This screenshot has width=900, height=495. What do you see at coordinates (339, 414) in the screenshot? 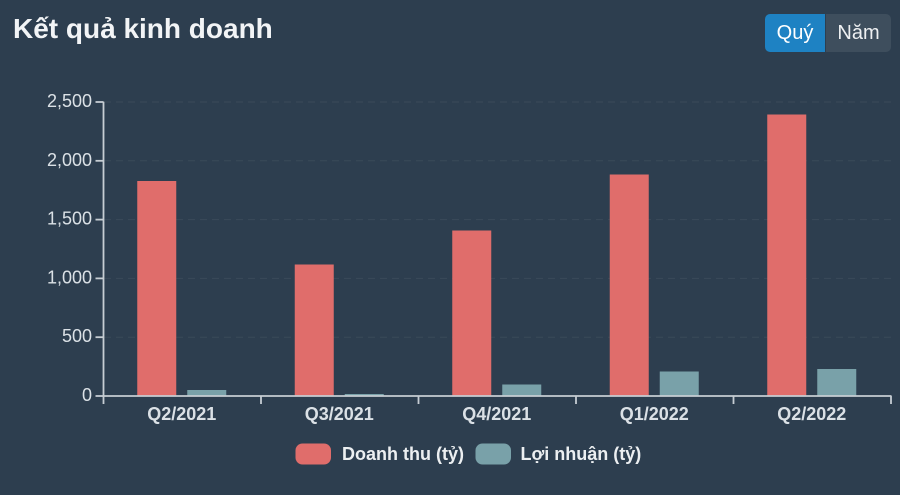
I see `svg-text: Q3/2021` at bounding box center [339, 414].